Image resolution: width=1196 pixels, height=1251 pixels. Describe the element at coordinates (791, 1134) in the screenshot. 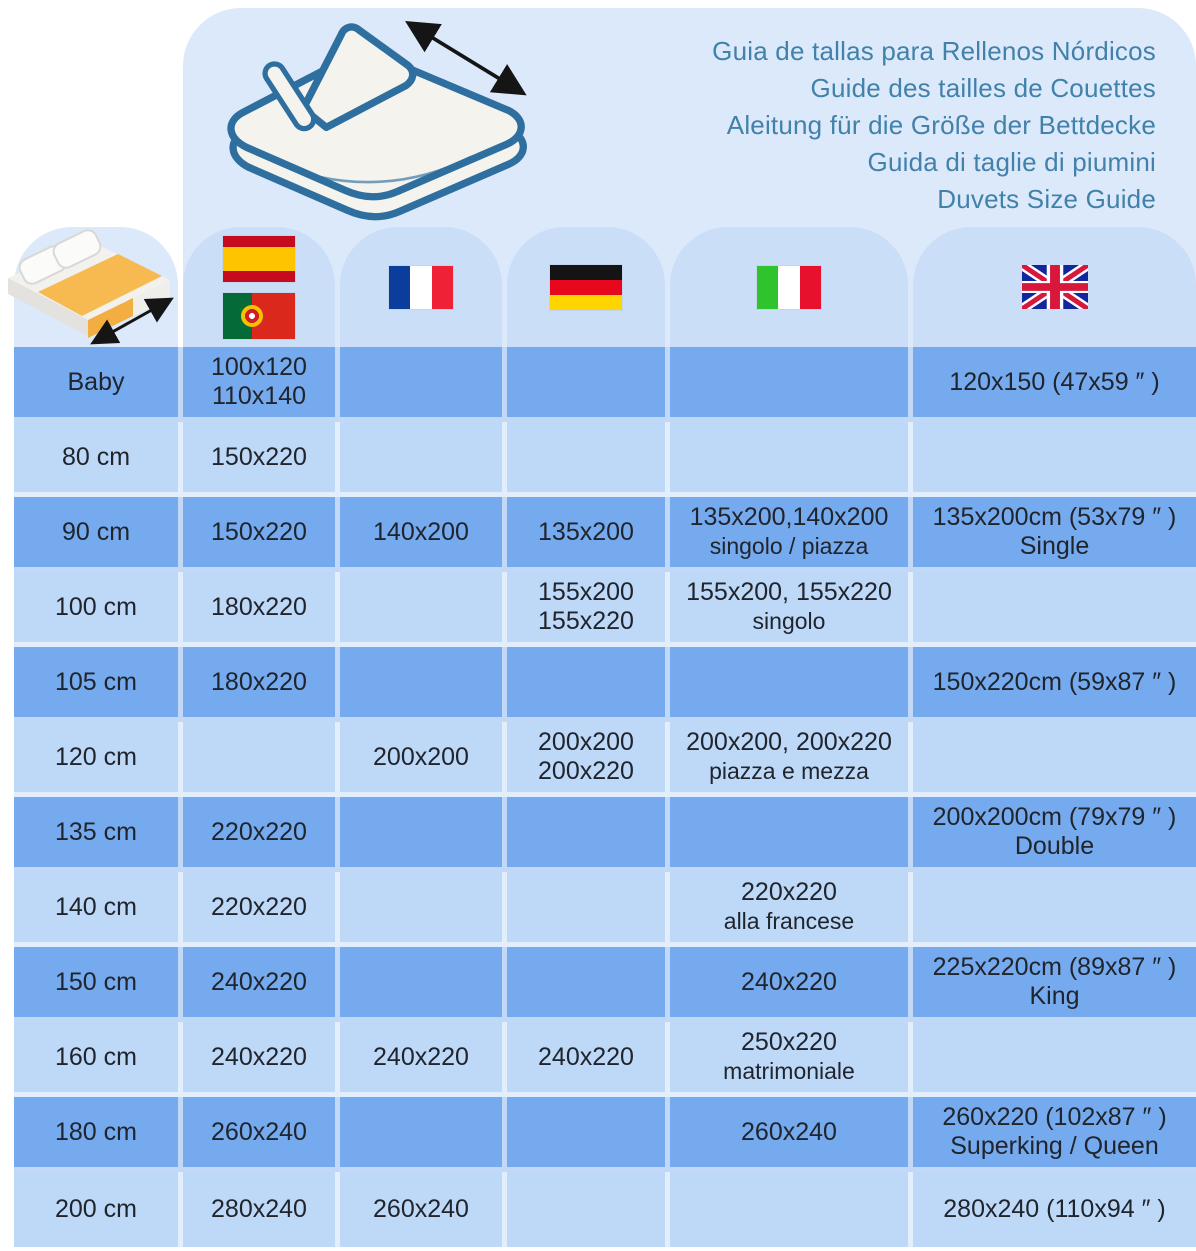

I see `cell-italy: 260x240` at that location.